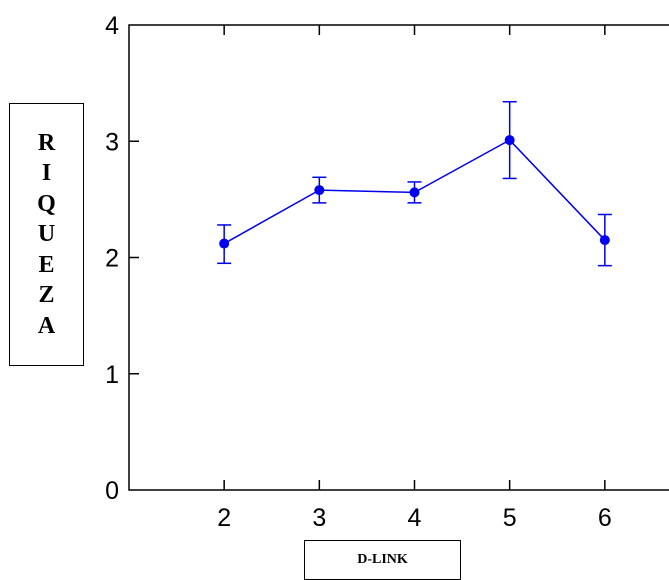 The width and height of the screenshot is (669, 580). Describe the element at coordinates (112, 491) in the screenshot. I see `y-tick-label: 0` at that location.